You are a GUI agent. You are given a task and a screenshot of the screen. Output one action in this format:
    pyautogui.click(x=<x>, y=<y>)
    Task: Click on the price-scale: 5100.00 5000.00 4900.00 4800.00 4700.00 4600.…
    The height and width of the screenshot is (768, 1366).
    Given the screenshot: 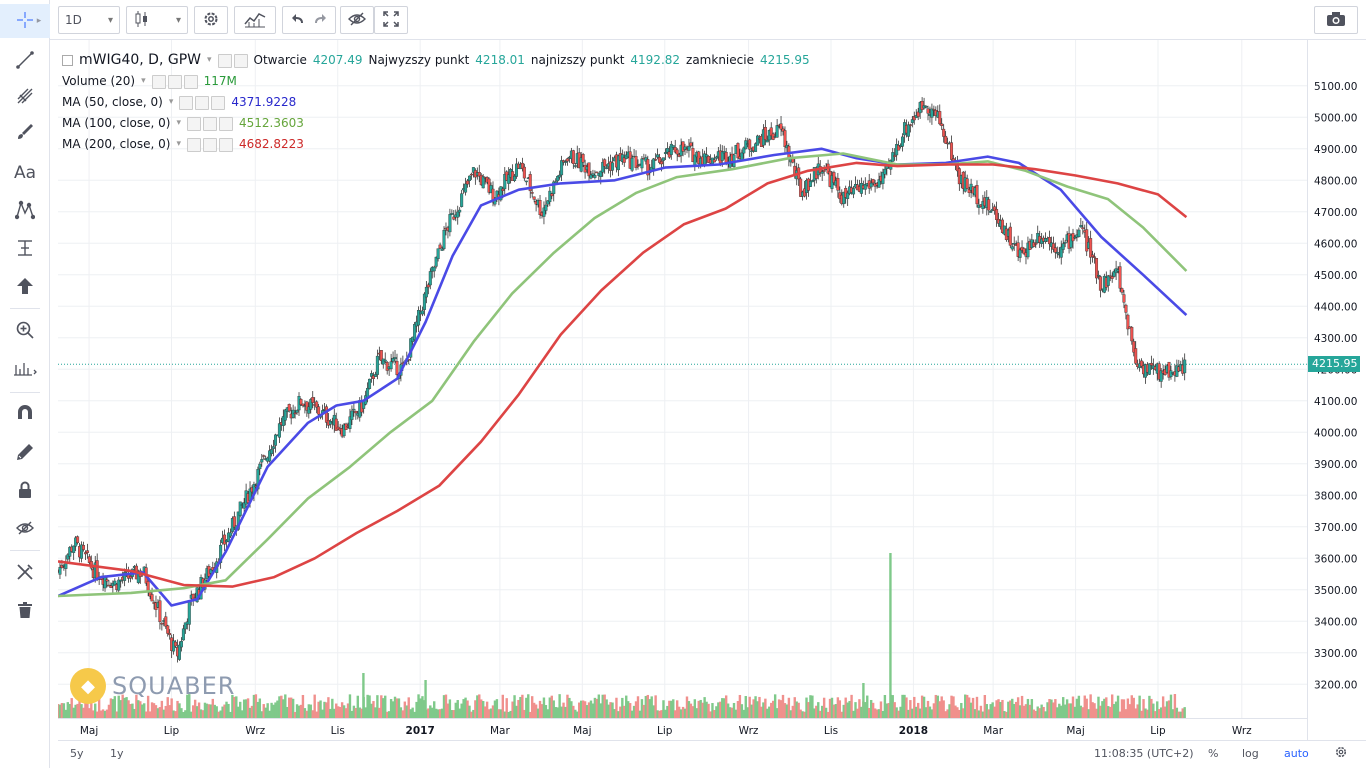 What is the action you would take?
    pyautogui.click(x=1336, y=390)
    